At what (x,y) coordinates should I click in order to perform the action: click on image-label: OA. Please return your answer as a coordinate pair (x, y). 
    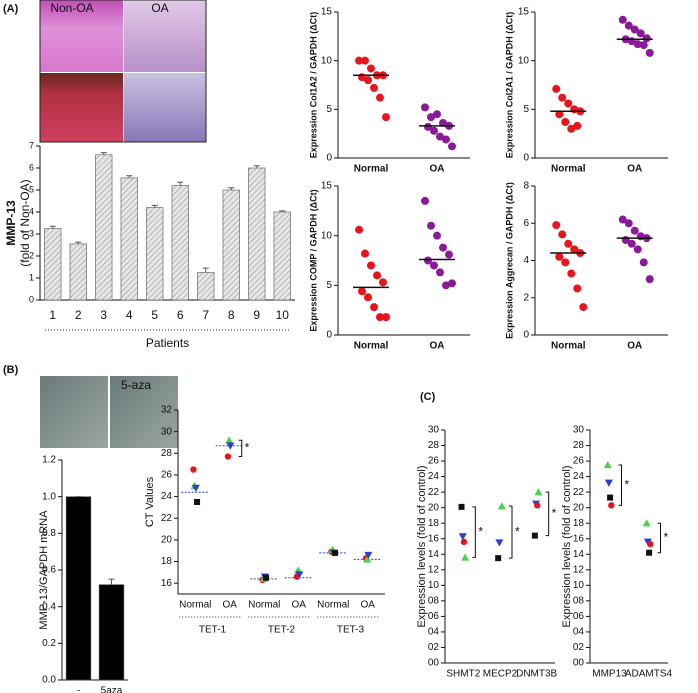
    Looking at the image, I should click on (159, 8).